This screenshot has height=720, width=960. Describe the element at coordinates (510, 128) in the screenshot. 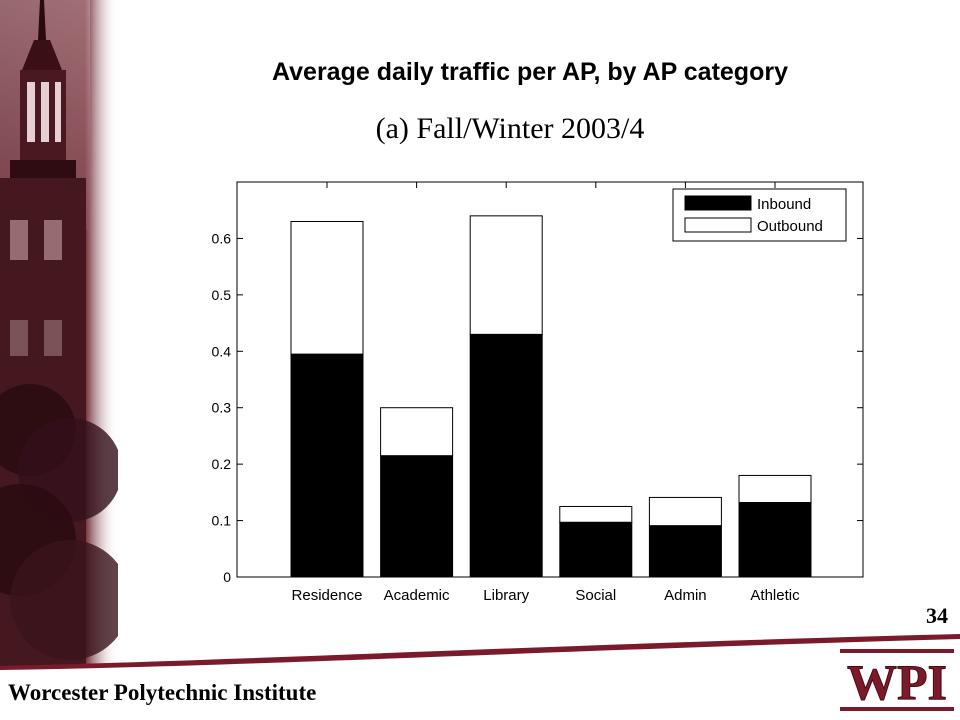

I see `chart-title: (a) Fall/Winter 2003/4` at that location.